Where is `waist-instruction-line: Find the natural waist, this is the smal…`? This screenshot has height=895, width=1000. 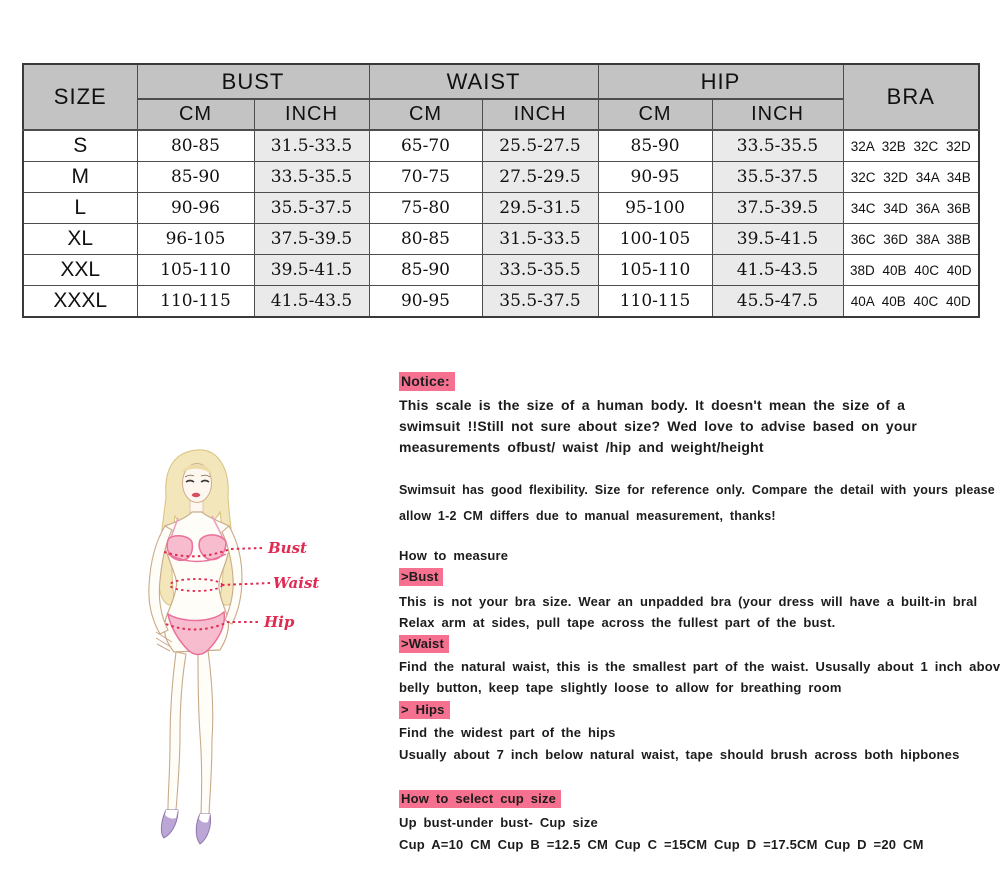 waist-instruction-line: Find the natural waist, this is the smal… is located at coordinates (699, 666).